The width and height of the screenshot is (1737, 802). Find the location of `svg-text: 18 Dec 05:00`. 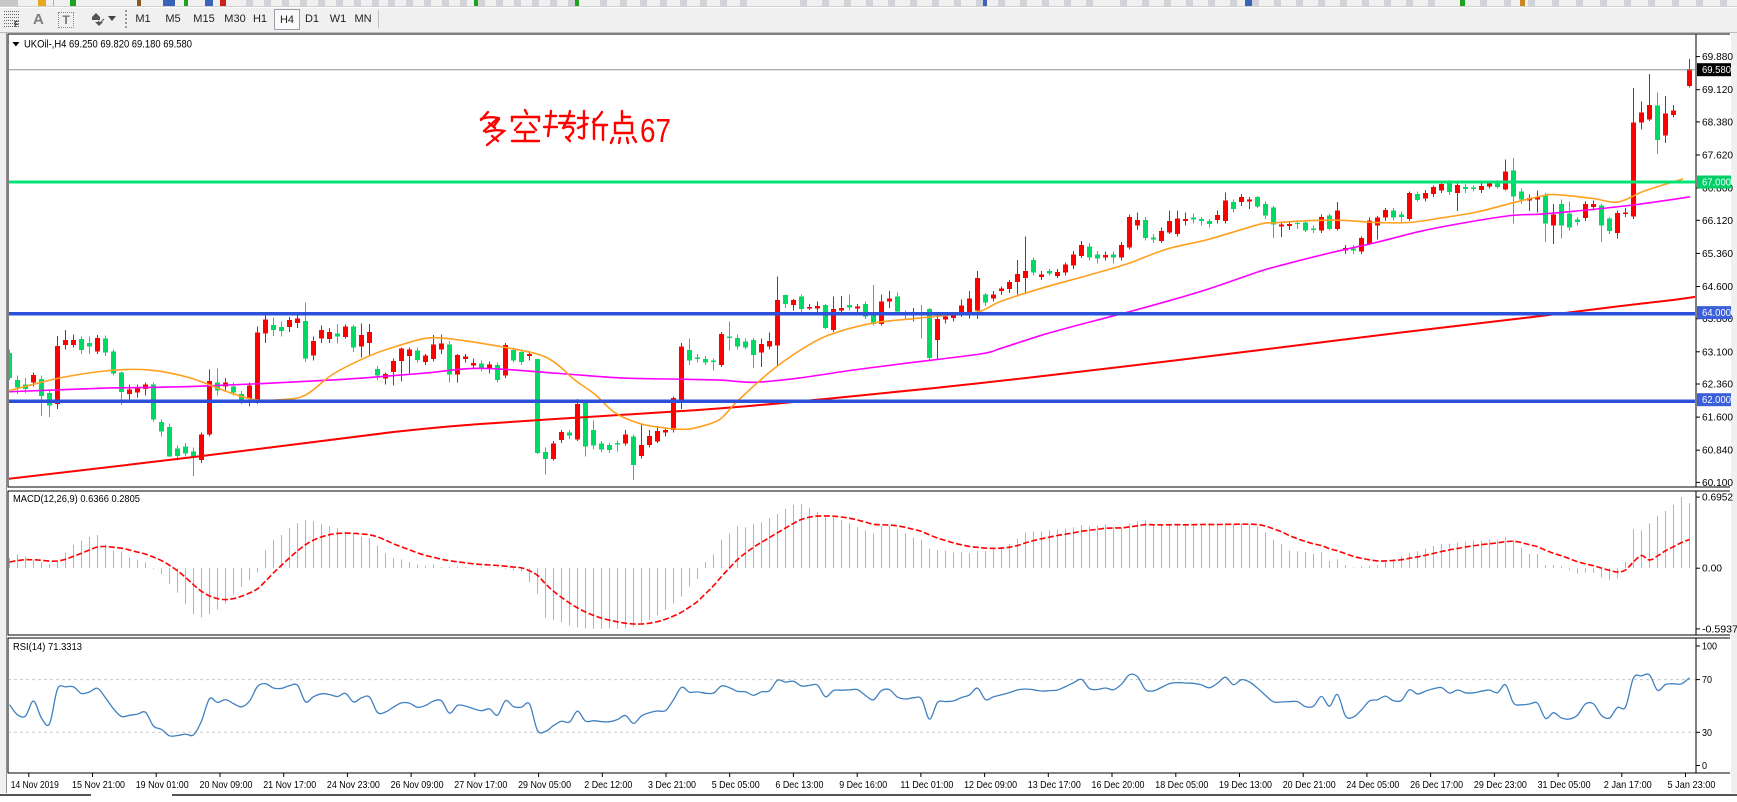

svg-text: 18 Dec 05:00 is located at coordinates (1181, 785).